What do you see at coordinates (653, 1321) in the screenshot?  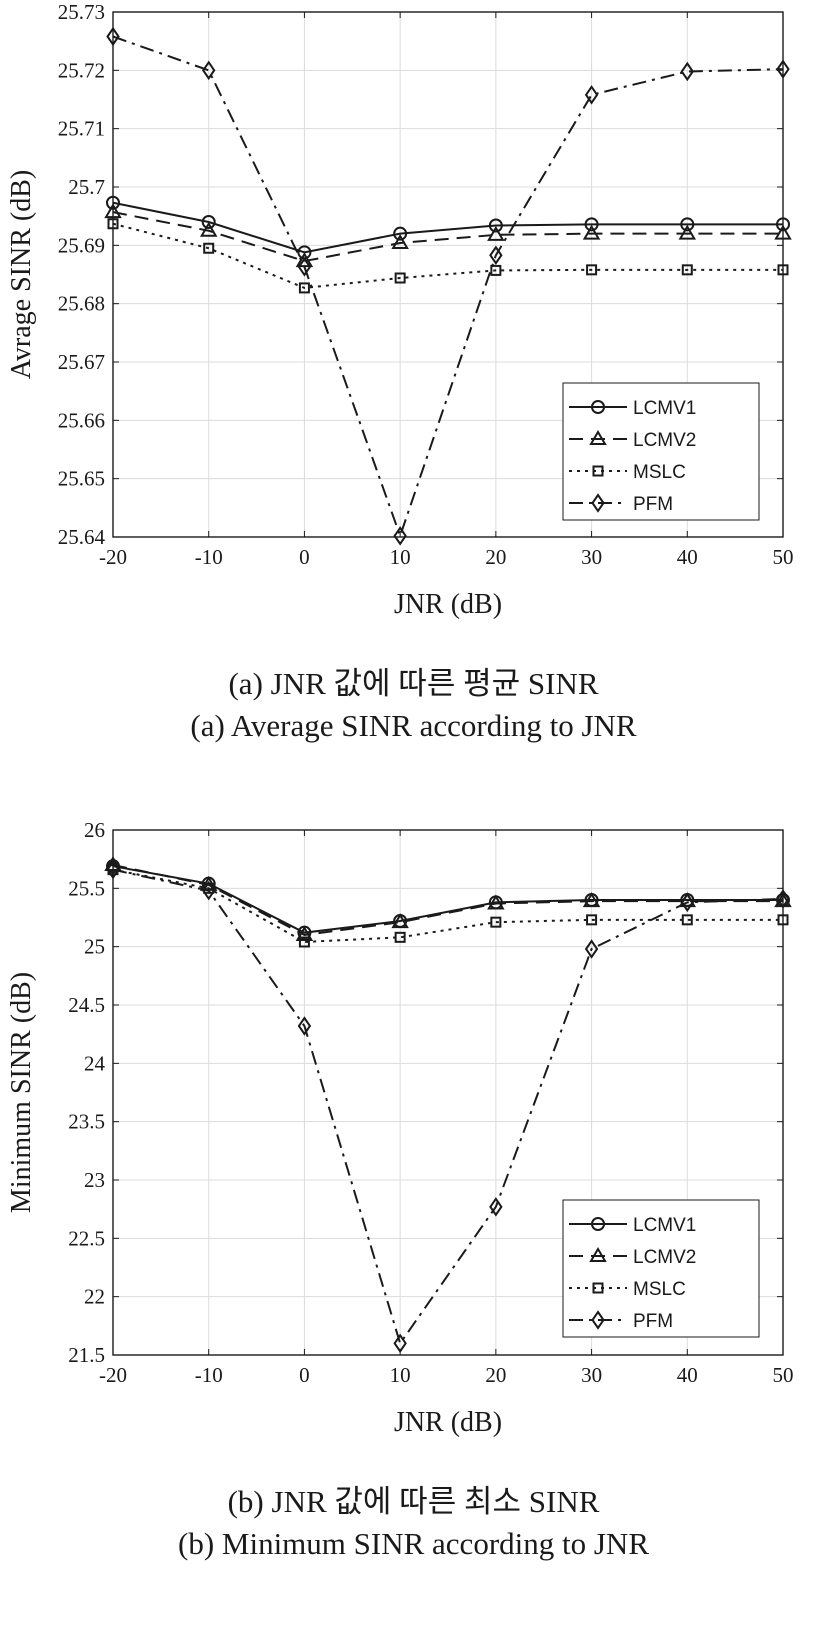 I see `chart-b-legend-label: PFM` at bounding box center [653, 1321].